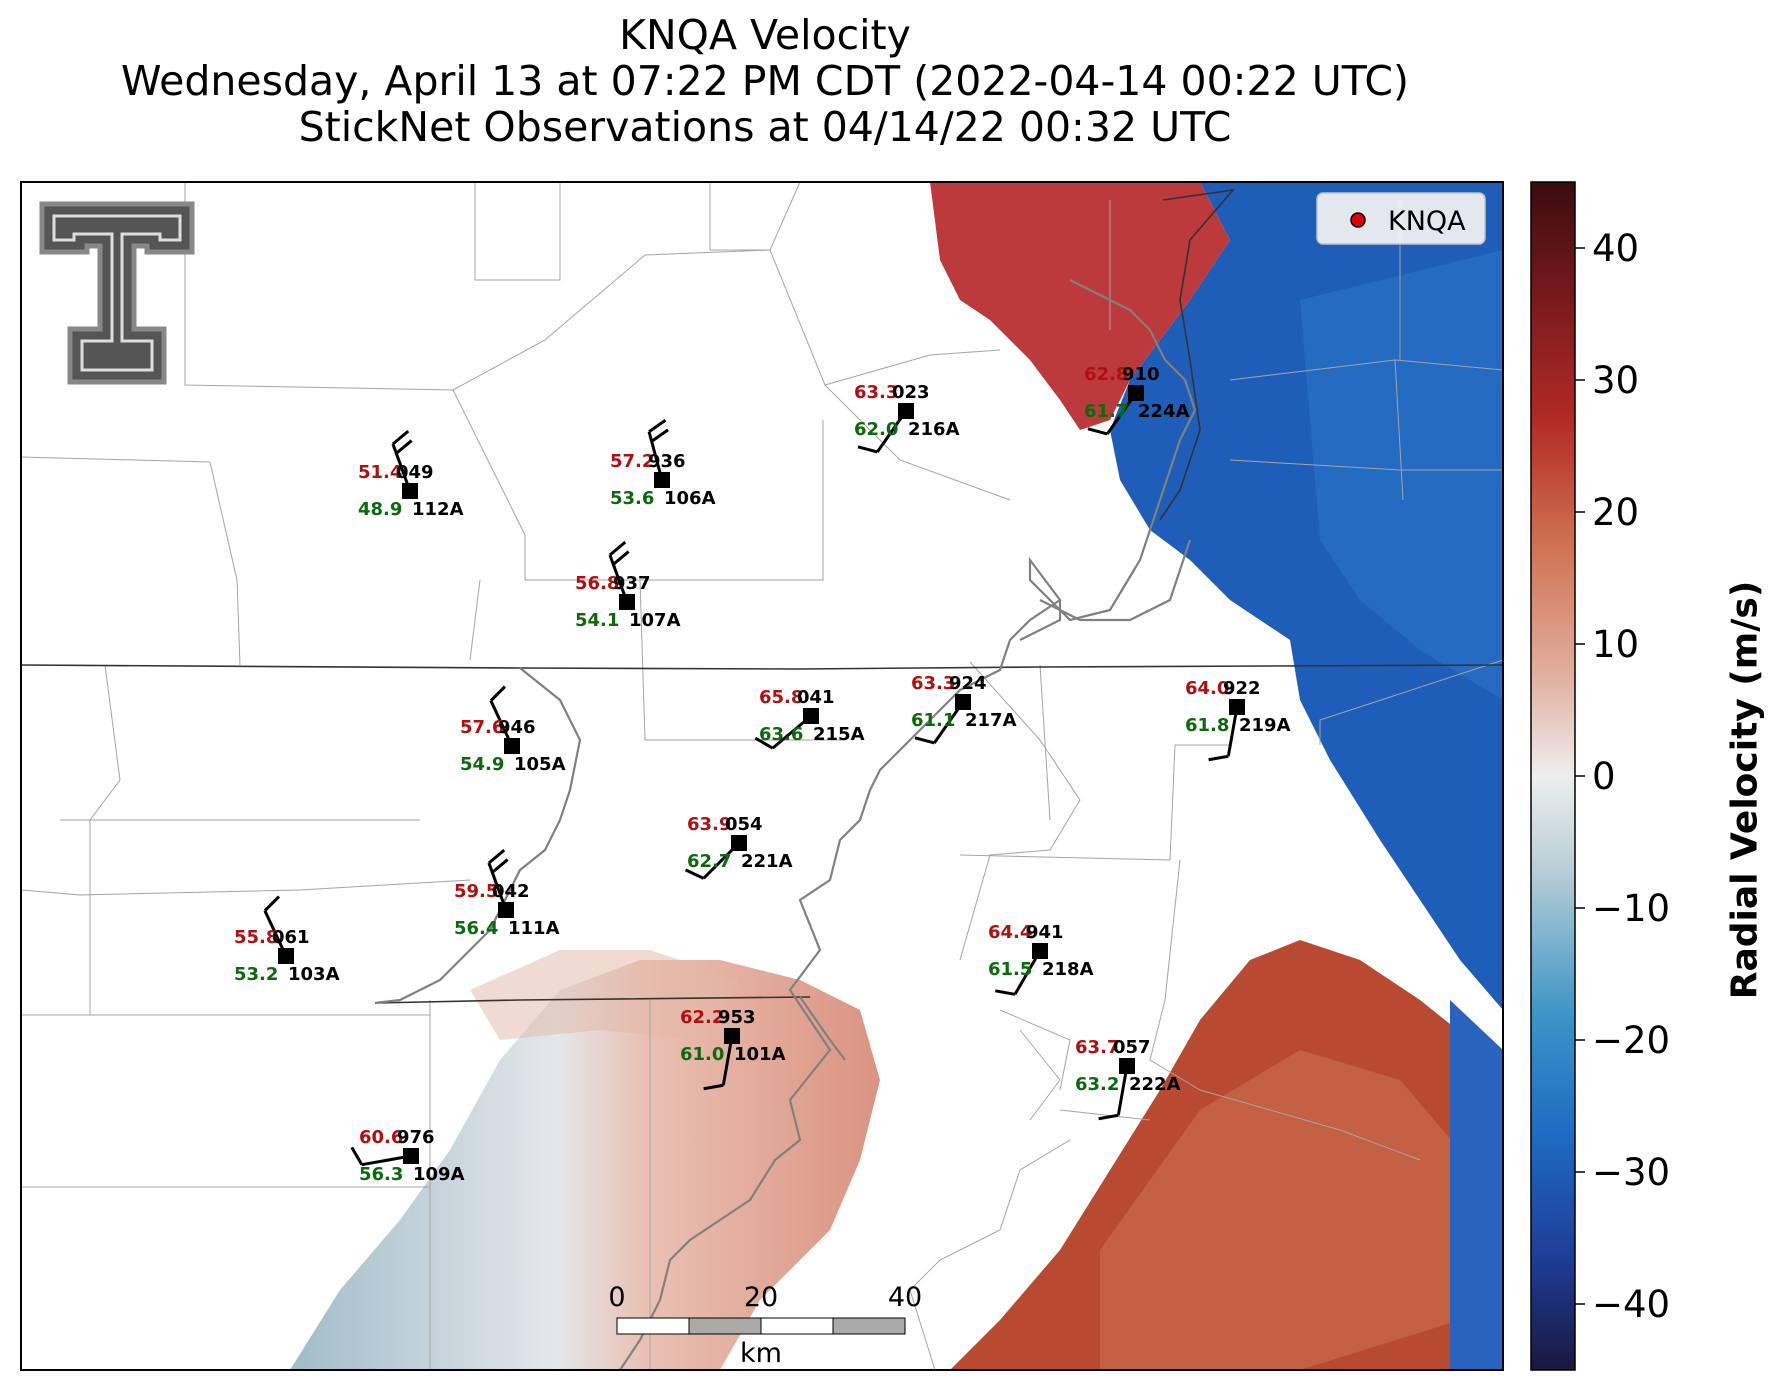  What do you see at coordinates (655, 620) in the screenshot?
I see `station-id: 107A` at bounding box center [655, 620].